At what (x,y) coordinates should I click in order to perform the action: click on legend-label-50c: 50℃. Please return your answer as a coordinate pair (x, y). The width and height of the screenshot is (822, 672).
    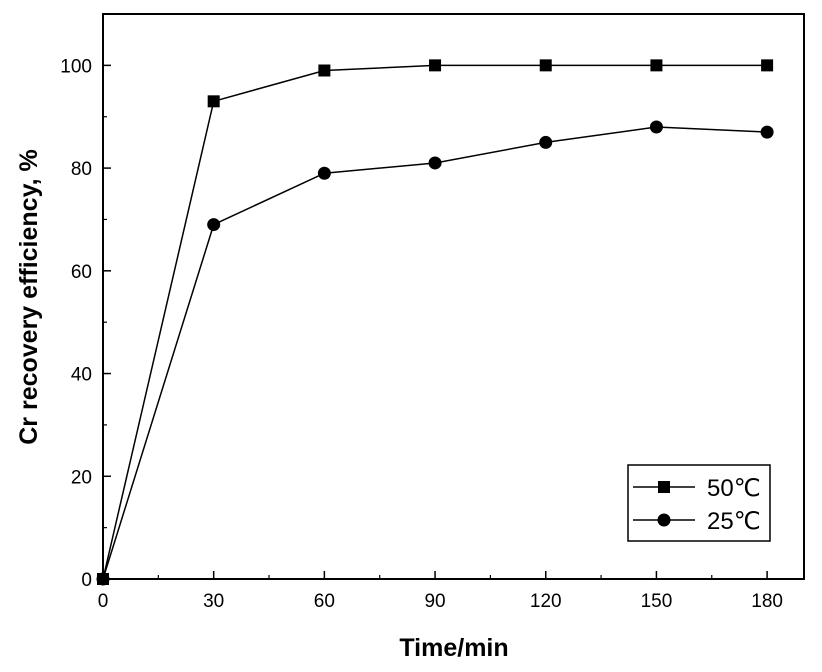
    Looking at the image, I should click on (734, 488).